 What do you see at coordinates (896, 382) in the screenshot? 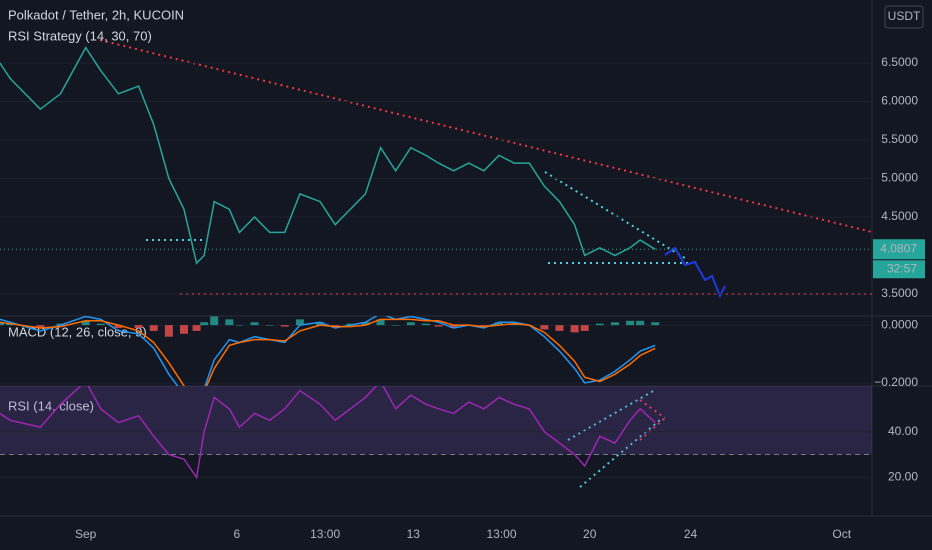
I see `y-tick-label: −0.2000` at bounding box center [896, 382].